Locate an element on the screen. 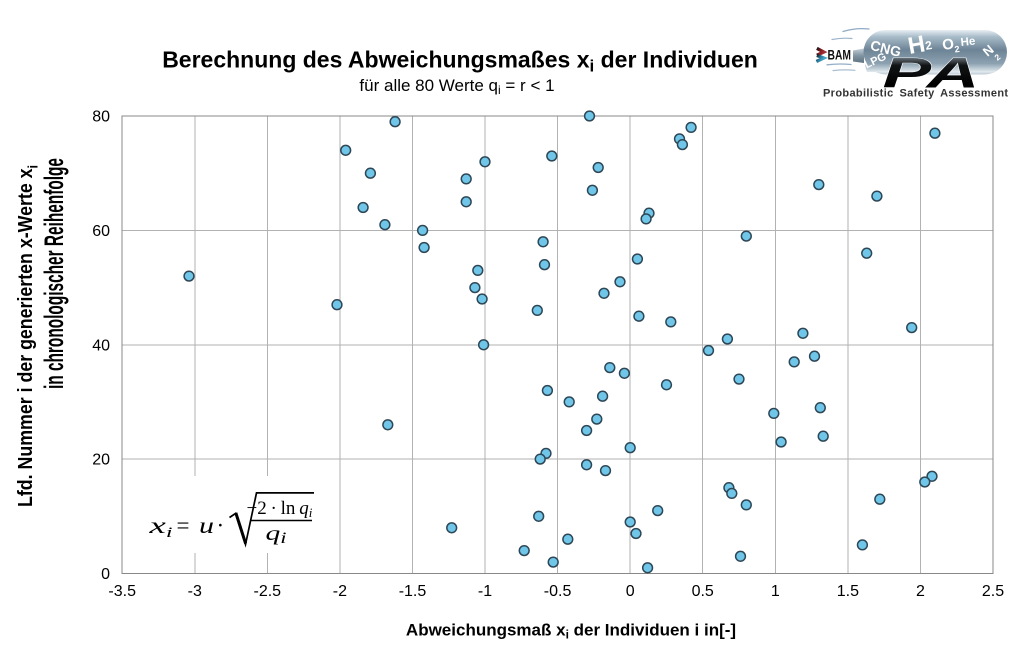 Image resolution: width=1024 pixels, height=654 pixels. svg-text: He is located at coordinates (968, 42).